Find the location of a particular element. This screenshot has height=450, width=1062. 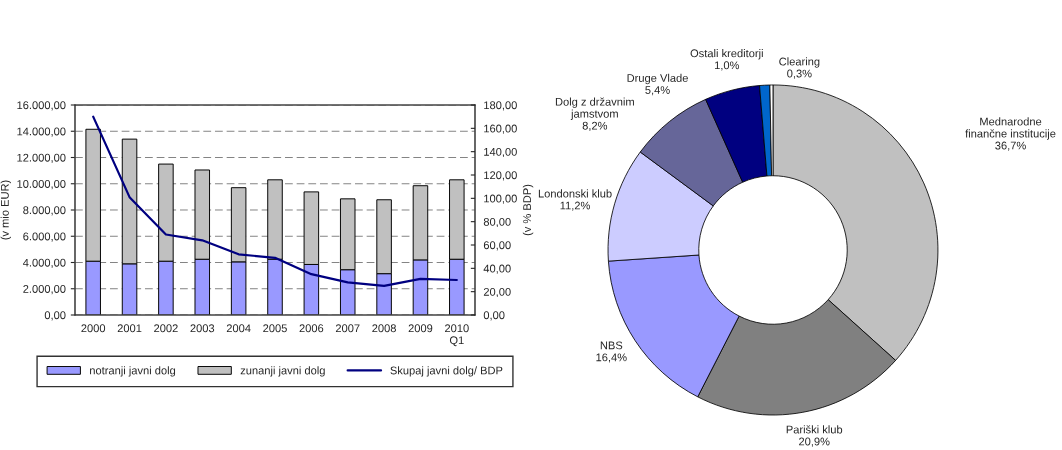

y2-tick-label: 140,00 is located at coordinates (500, 152).